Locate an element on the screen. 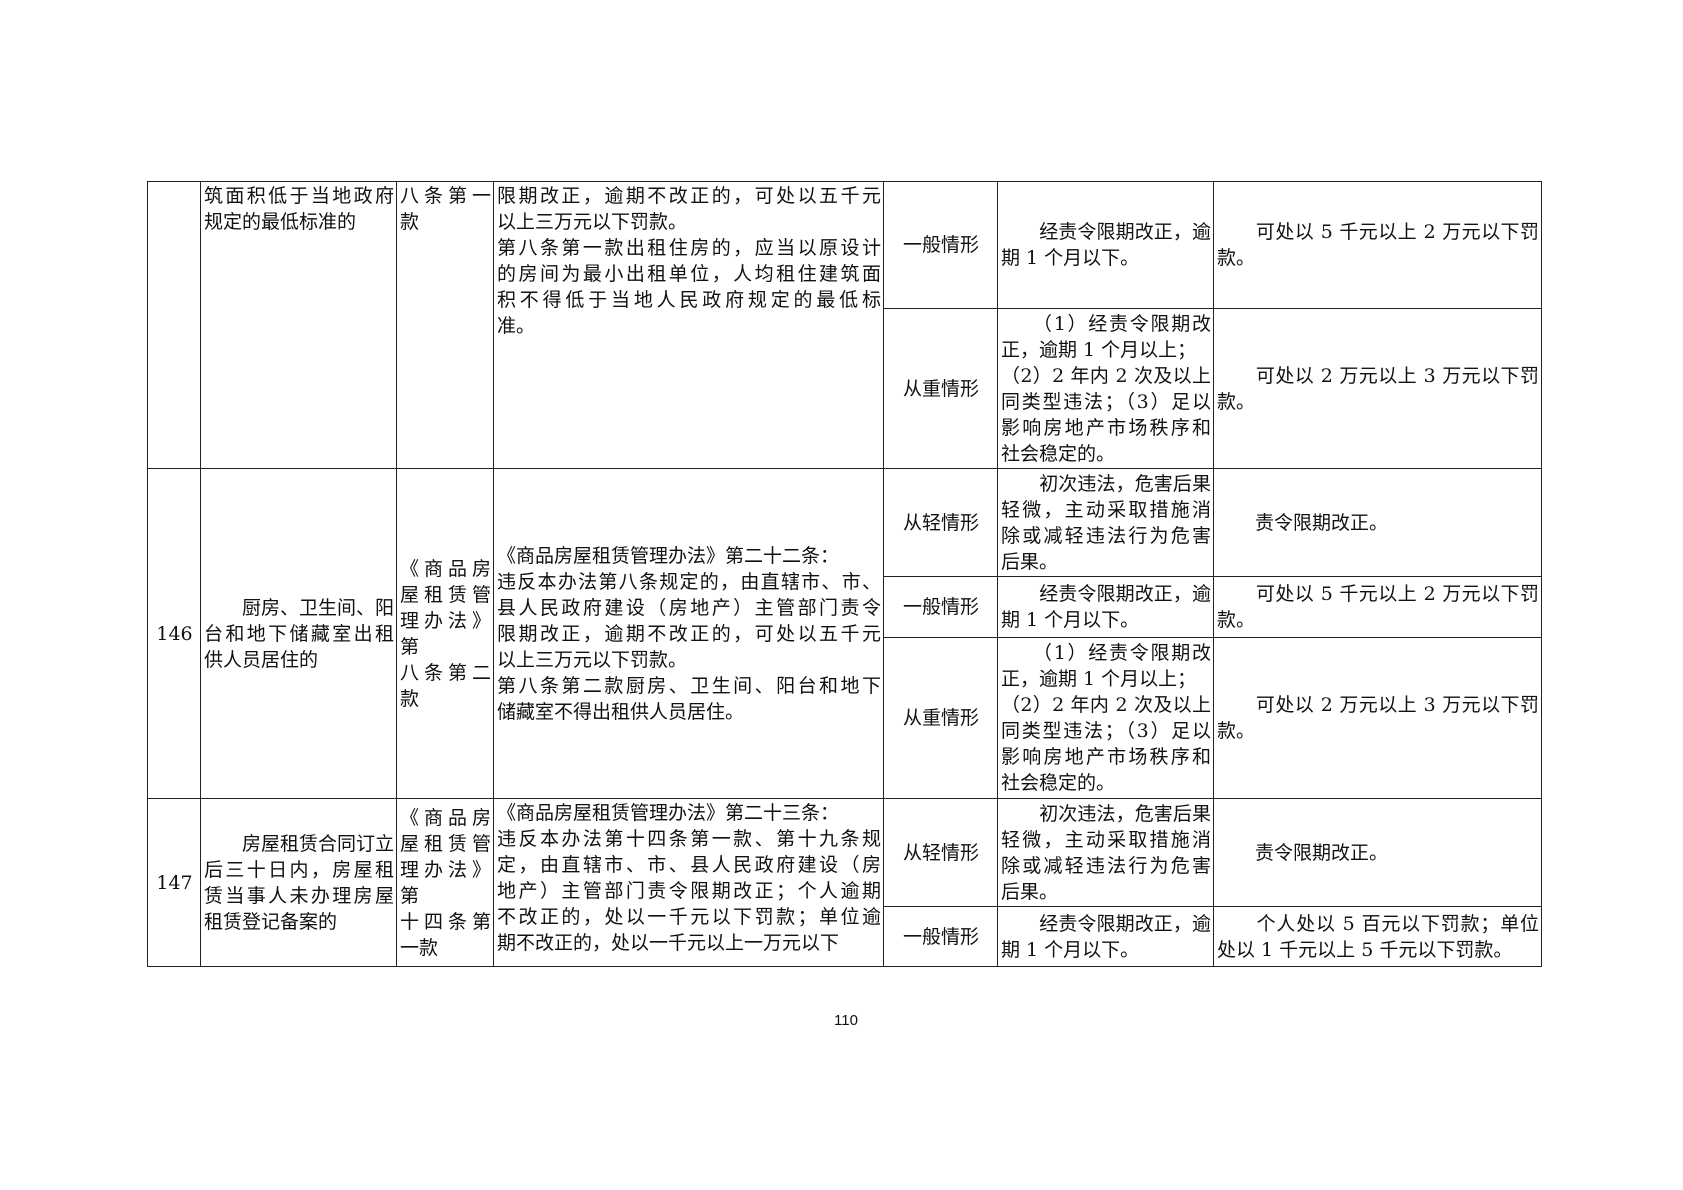 The height and width of the screenshot is (1190, 1683). text-line: 同类型违法；（3）足以 is located at coordinates (1106, 401).